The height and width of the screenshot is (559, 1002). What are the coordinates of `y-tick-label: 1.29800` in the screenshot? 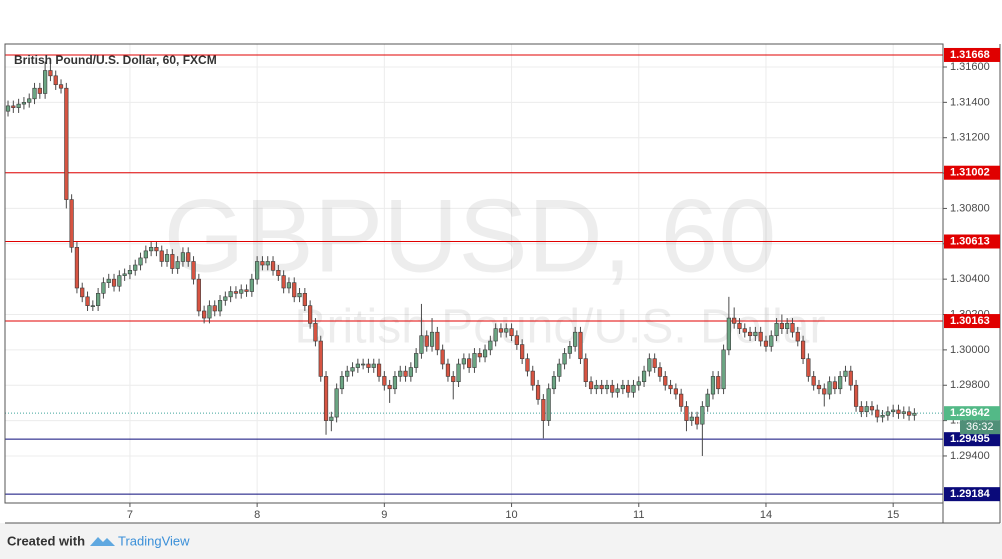 It's located at (970, 385).